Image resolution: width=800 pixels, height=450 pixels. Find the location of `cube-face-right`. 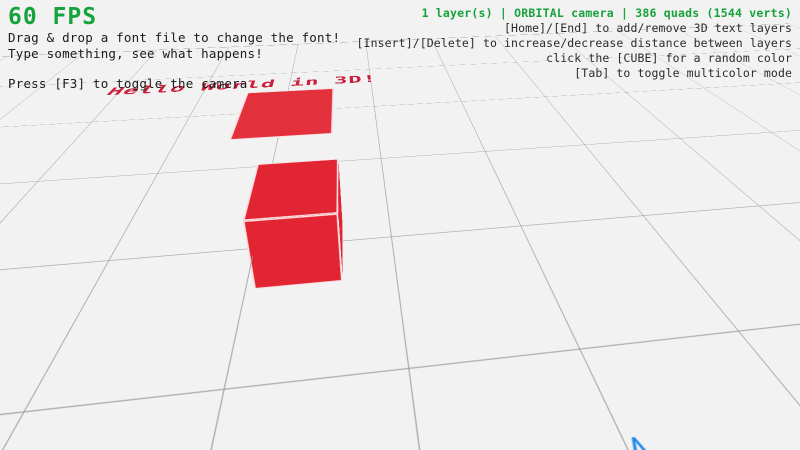

cube-face-right is located at coordinates (340, 220).